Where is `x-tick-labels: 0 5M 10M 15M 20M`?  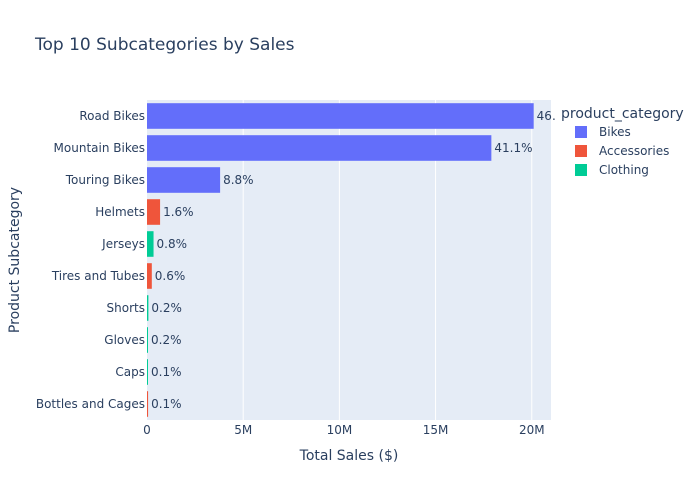 x-tick-labels: 0 5M 10M 15M 20M is located at coordinates (343, 430).